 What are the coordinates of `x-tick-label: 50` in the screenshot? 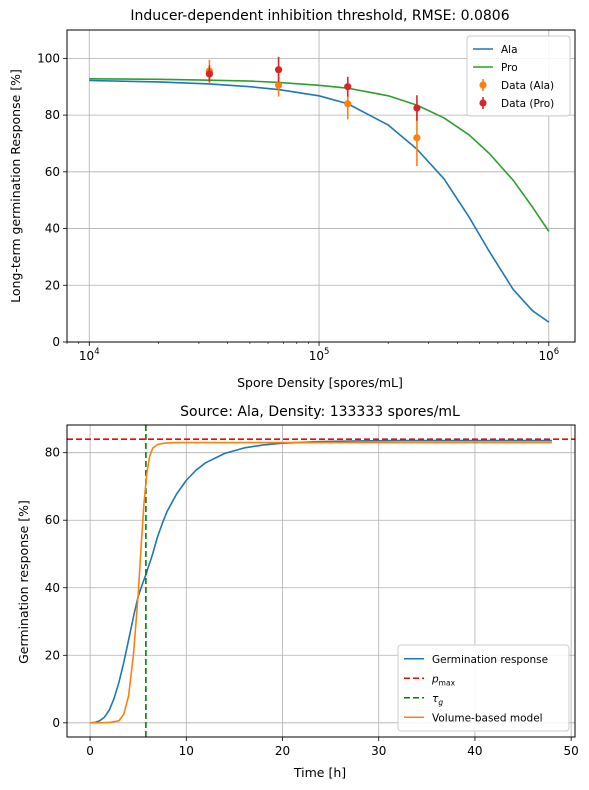 It's located at (571, 751).